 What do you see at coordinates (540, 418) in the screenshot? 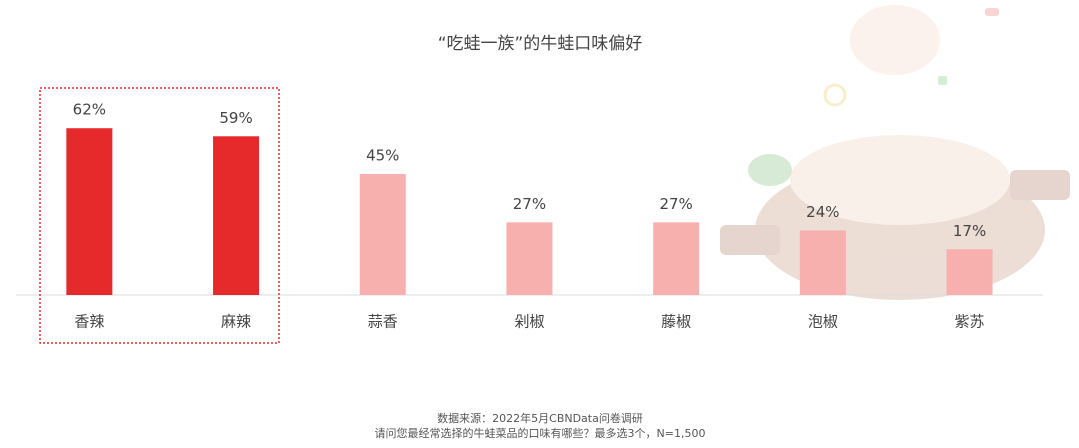
I see `source-note: 数据来源：2022年5月CBNData问卷调研` at bounding box center [540, 418].